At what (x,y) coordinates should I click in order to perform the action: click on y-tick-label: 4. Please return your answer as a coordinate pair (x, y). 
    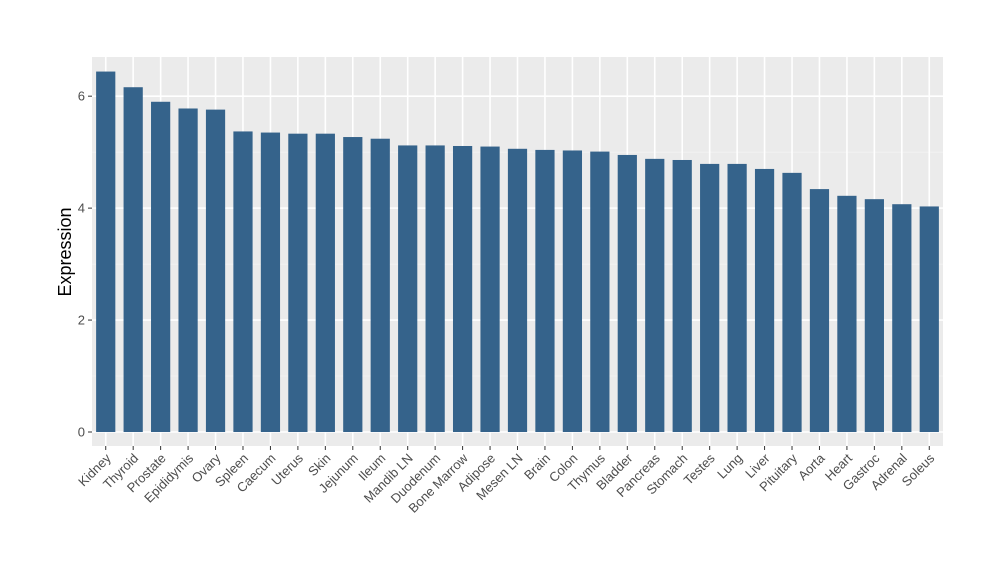
    Looking at the image, I should click on (81, 208).